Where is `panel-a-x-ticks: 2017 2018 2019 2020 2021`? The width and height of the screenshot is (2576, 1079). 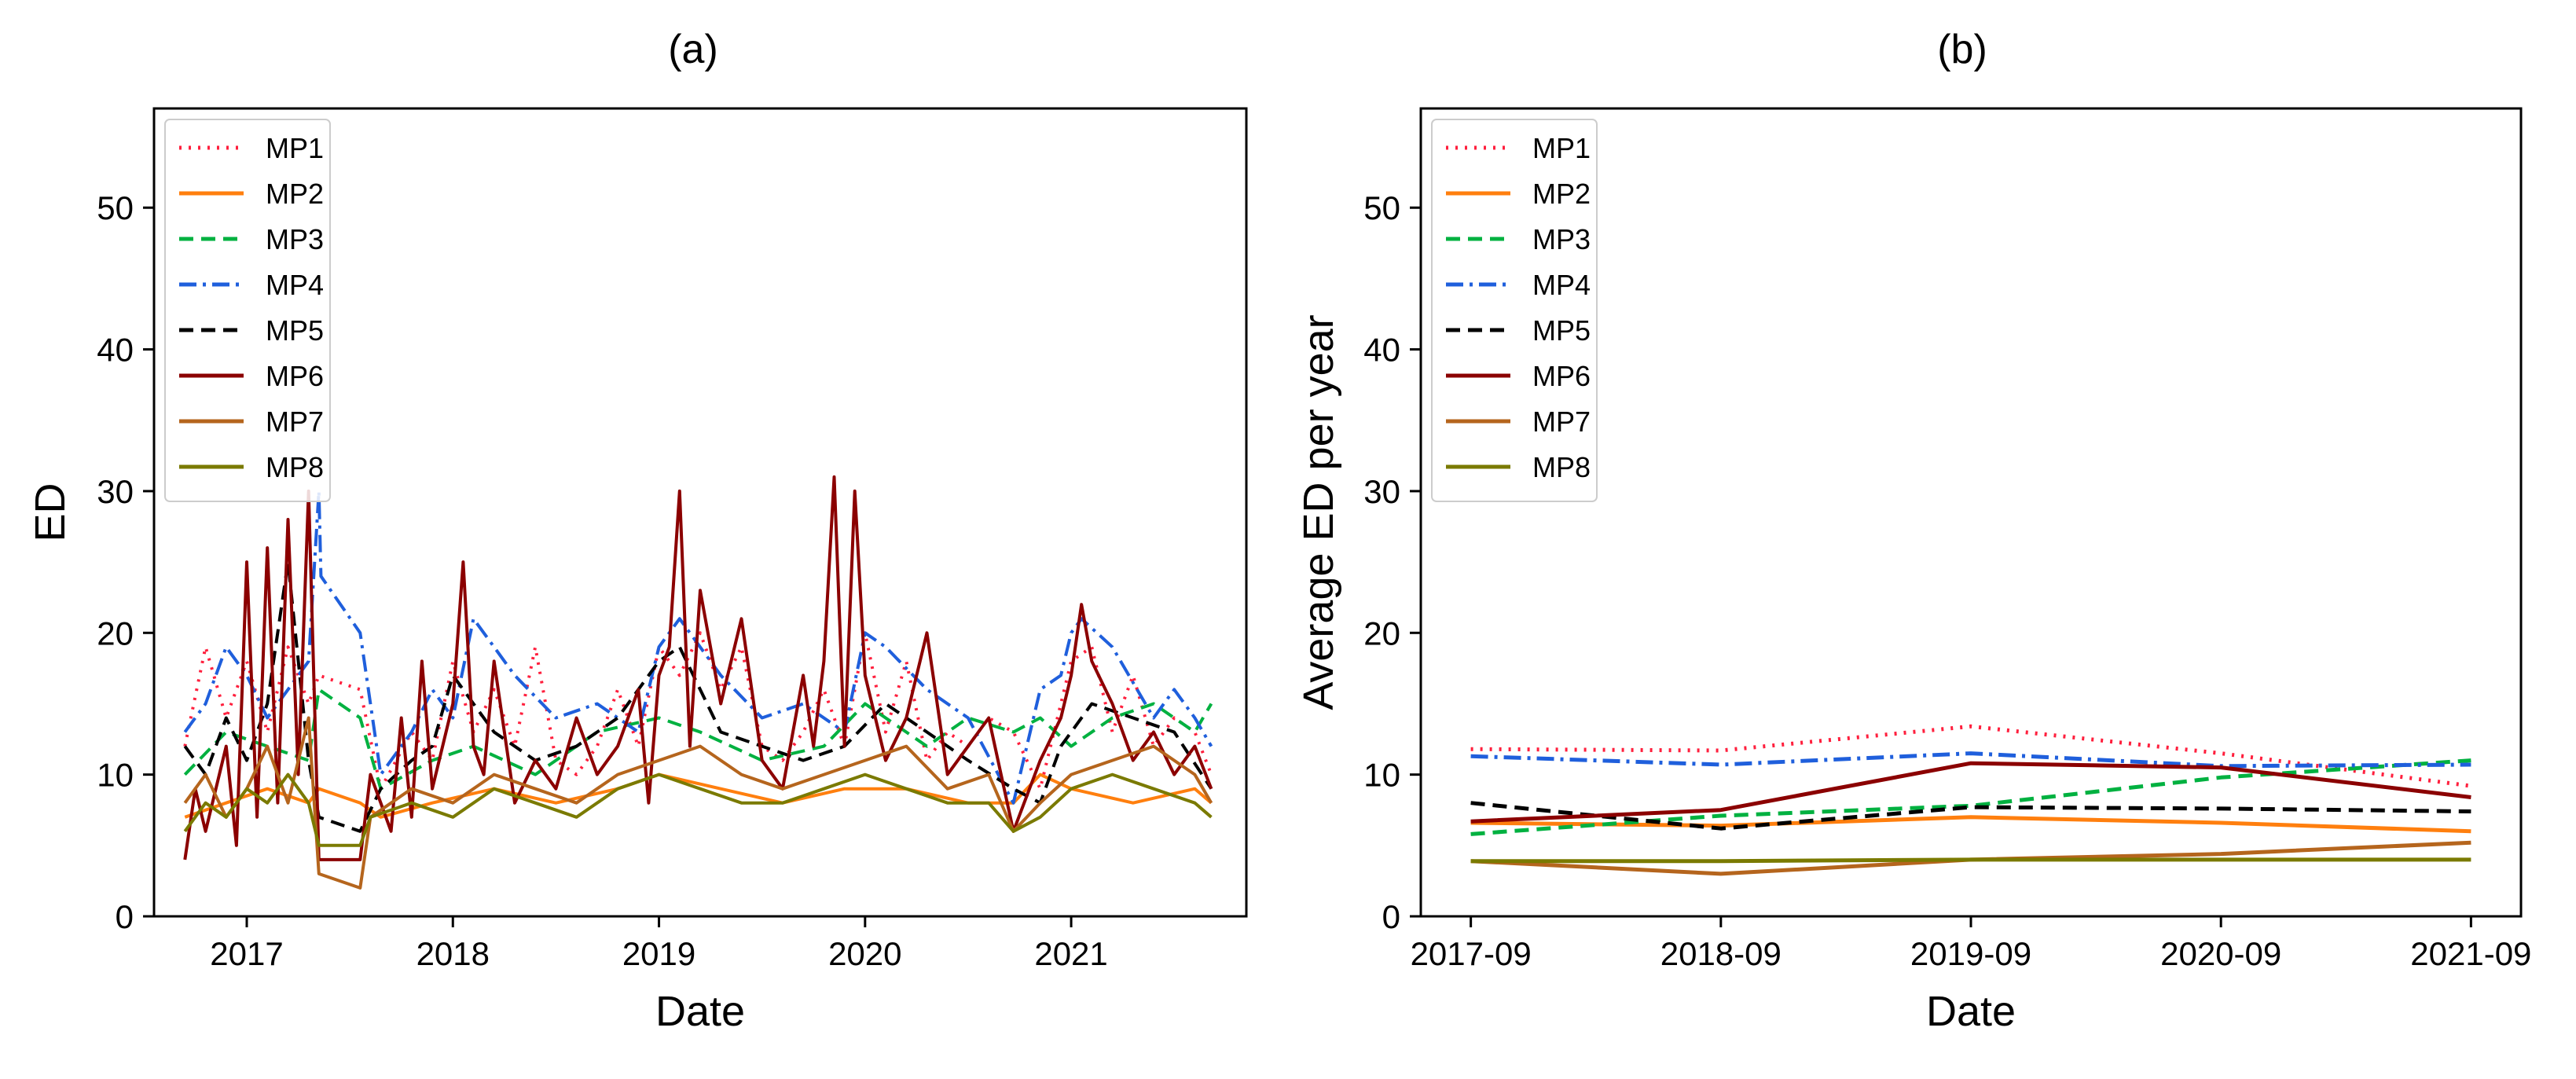 panel-a-x-ticks: 2017 2018 2019 2020 2021 is located at coordinates (659, 944).